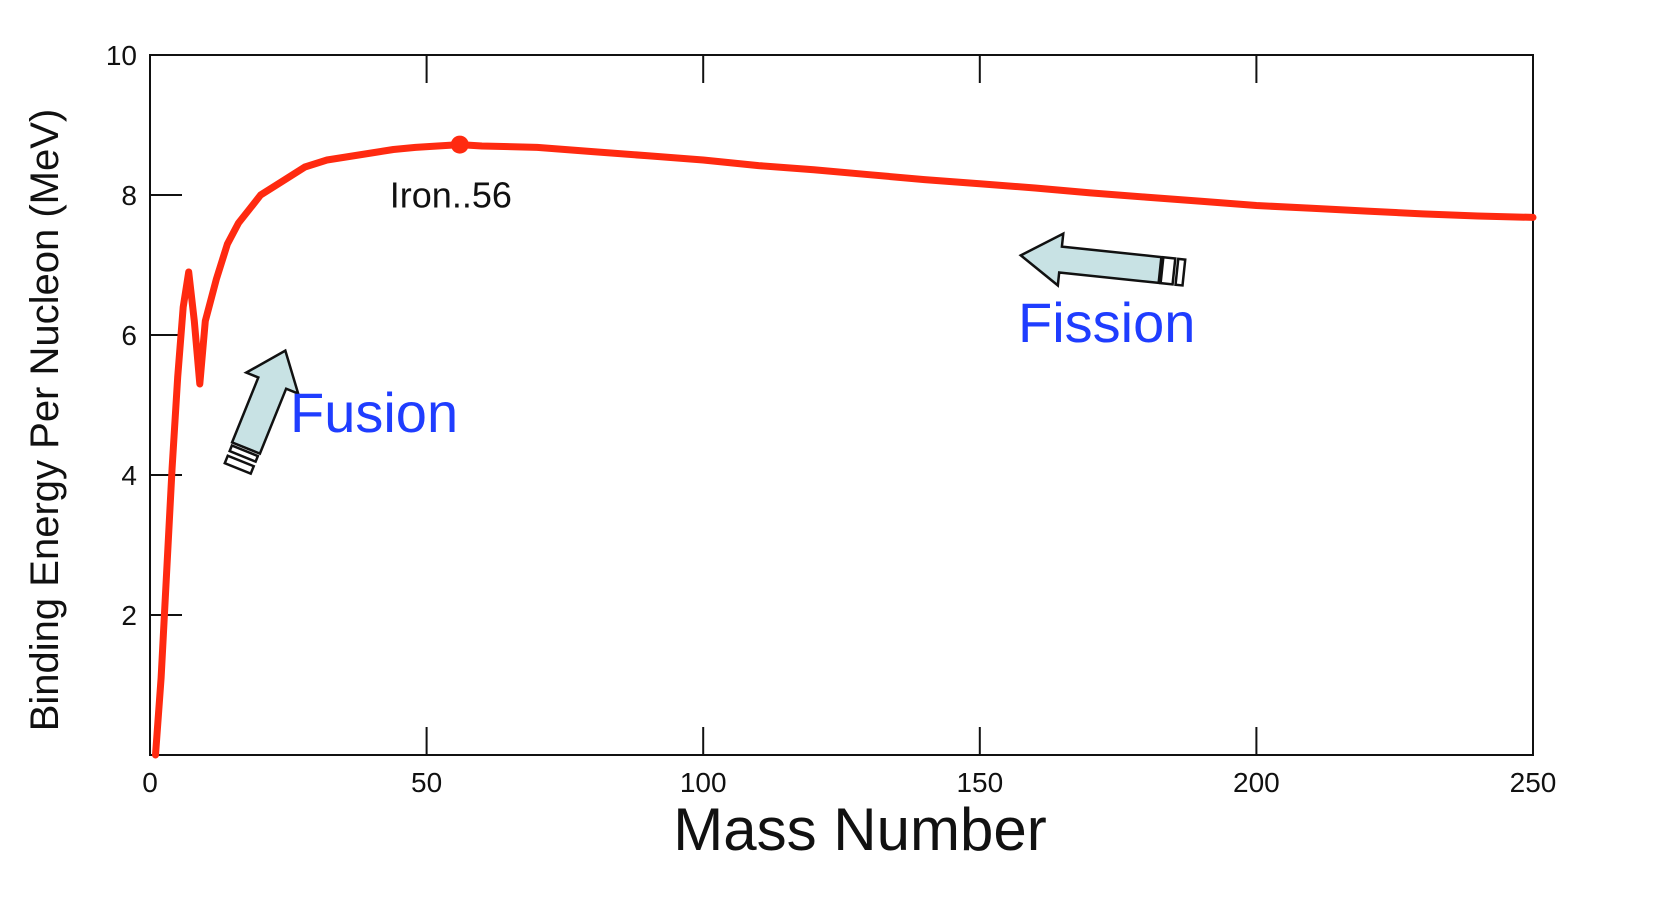 This screenshot has height=909, width=1655. Describe the element at coordinates (1533, 782) in the screenshot. I see `x-tick-label: 250` at that location.